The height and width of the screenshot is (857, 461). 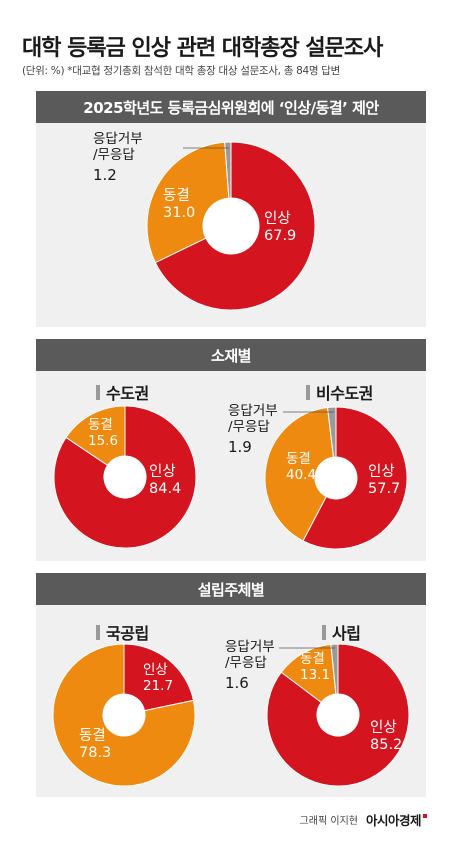 I want to click on donut-capital-hole, so click(x=125, y=477).